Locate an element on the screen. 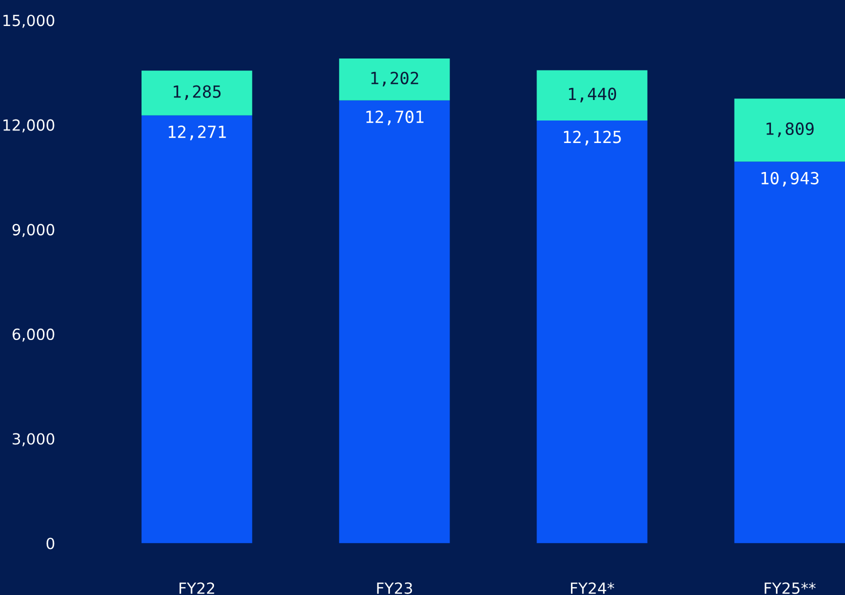  y-tick-label: 6,000 is located at coordinates (33, 335).